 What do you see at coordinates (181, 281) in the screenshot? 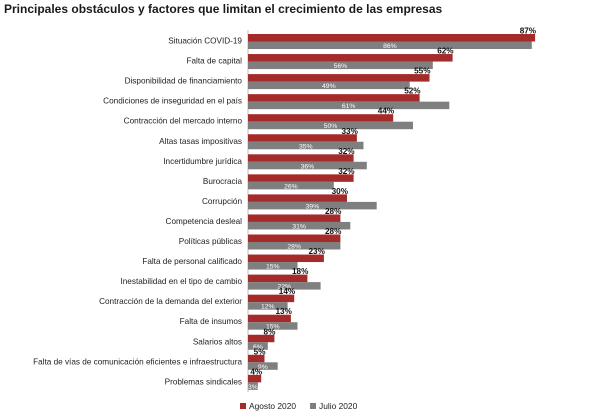
I see `category-label-inestabilidad-en-el-tipo-de-cambio: Inestabilidad en el tipo de cambio` at bounding box center [181, 281].